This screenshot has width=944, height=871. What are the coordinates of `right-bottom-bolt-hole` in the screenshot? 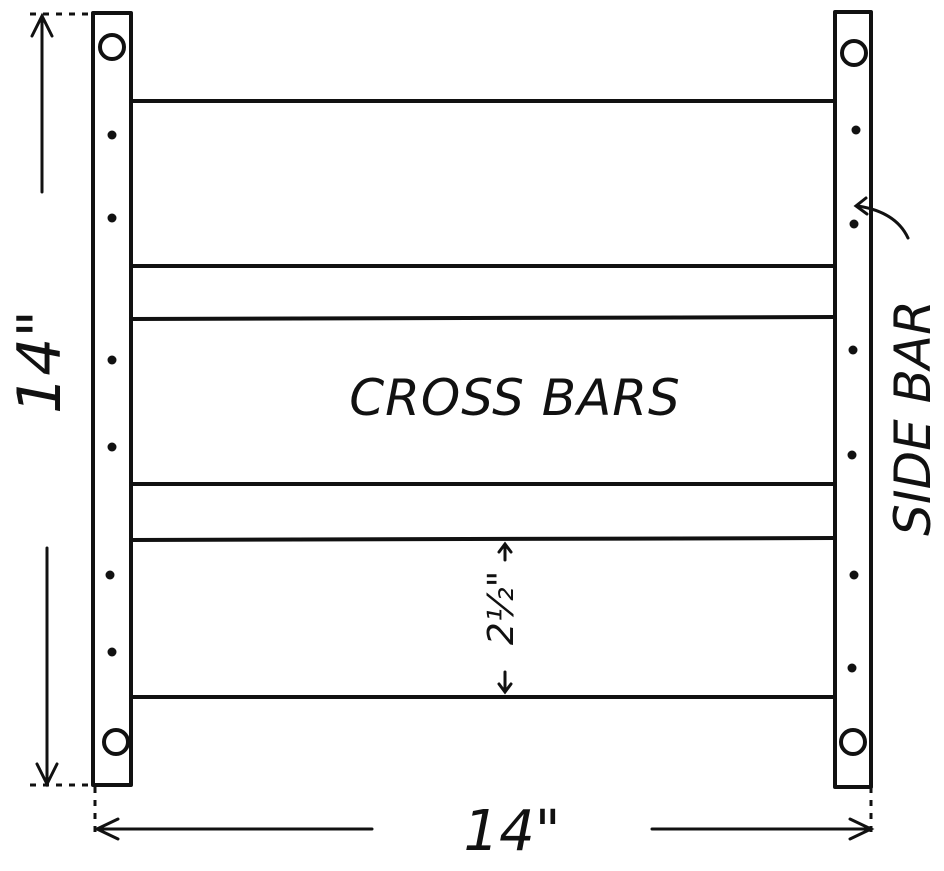 It's located at (853, 742).